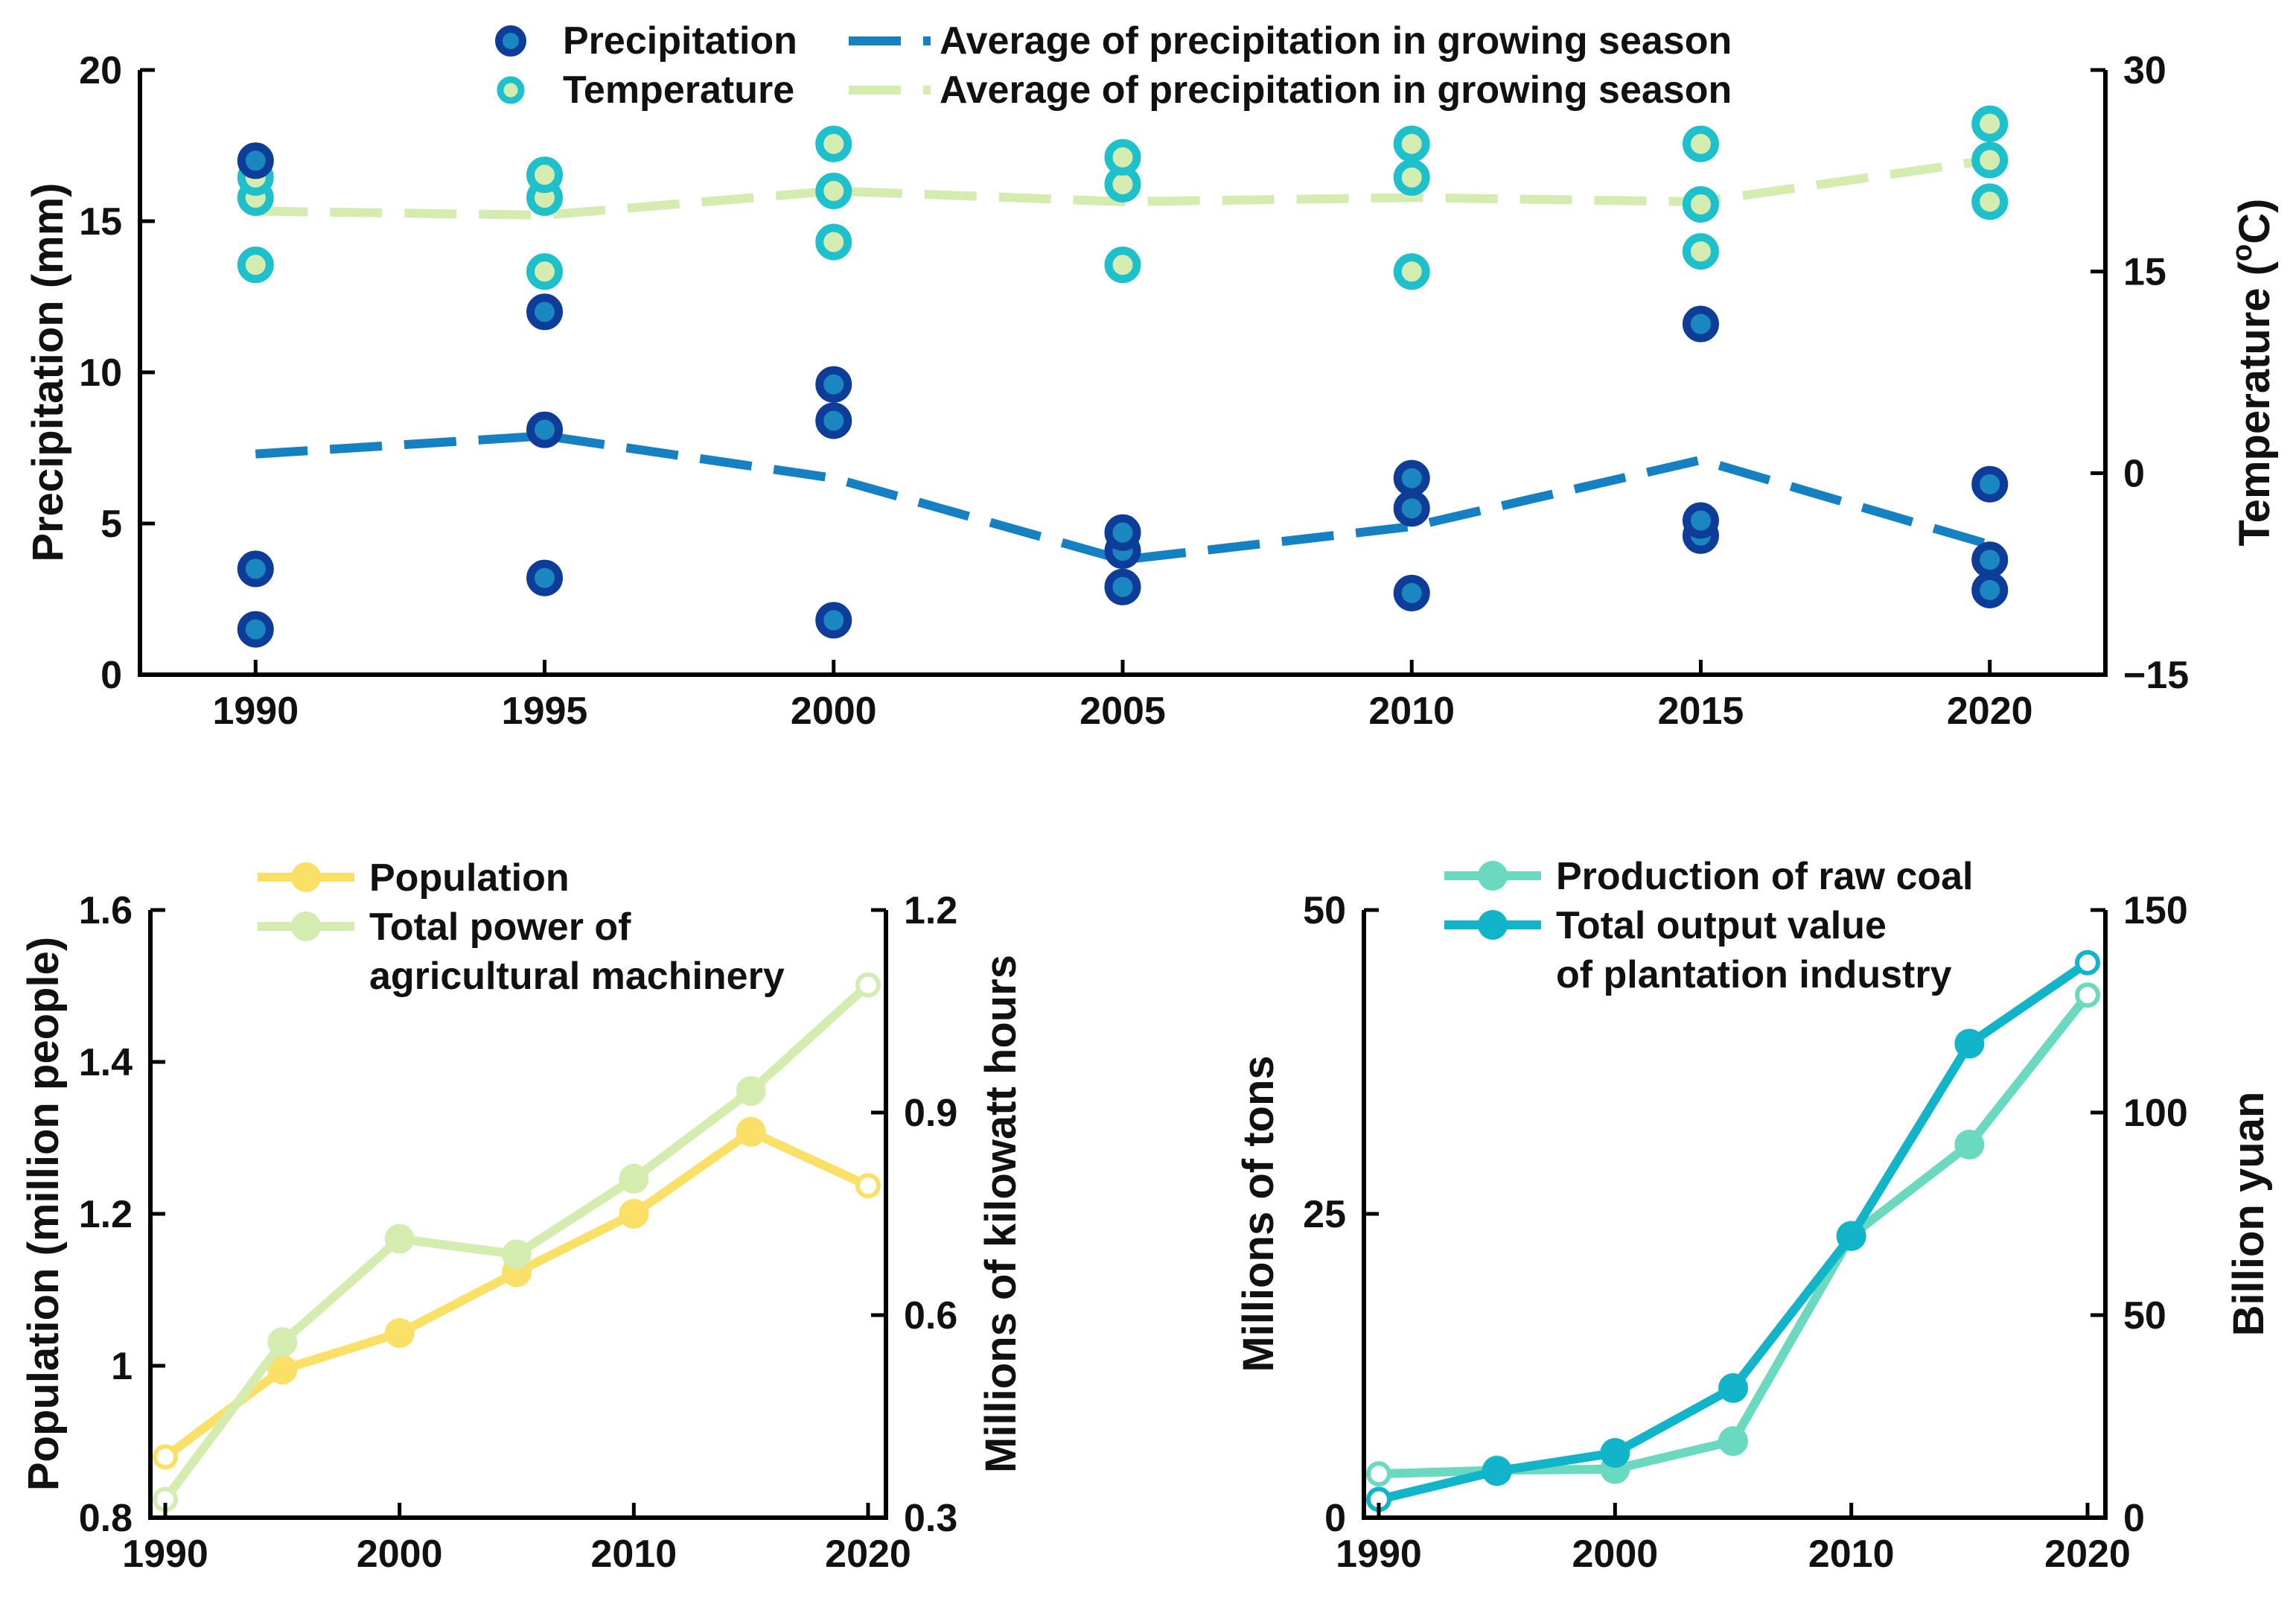 The image size is (2296, 1613). Describe the element at coordinates (2087, 962) in the screenshot. I see `point-total-output-value-of-plantation-industry-2020` at that location.